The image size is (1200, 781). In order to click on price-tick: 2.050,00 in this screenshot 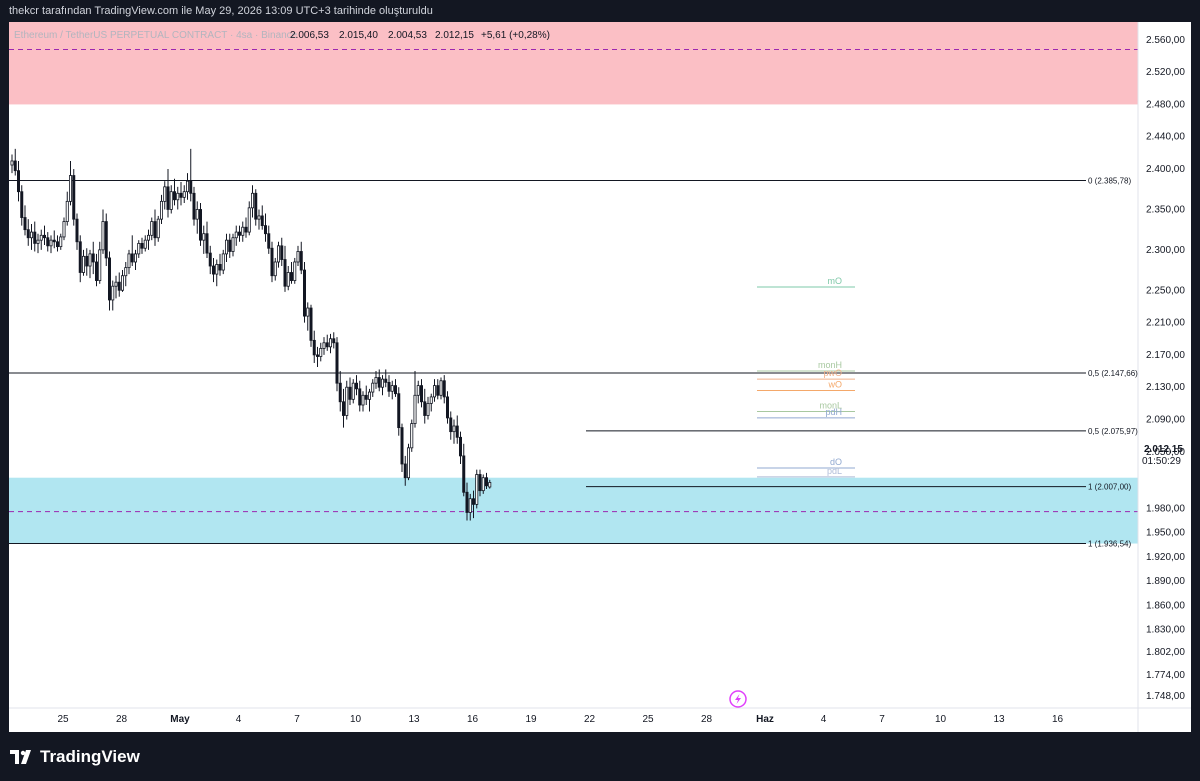, I will do `click(1165, 452)`.